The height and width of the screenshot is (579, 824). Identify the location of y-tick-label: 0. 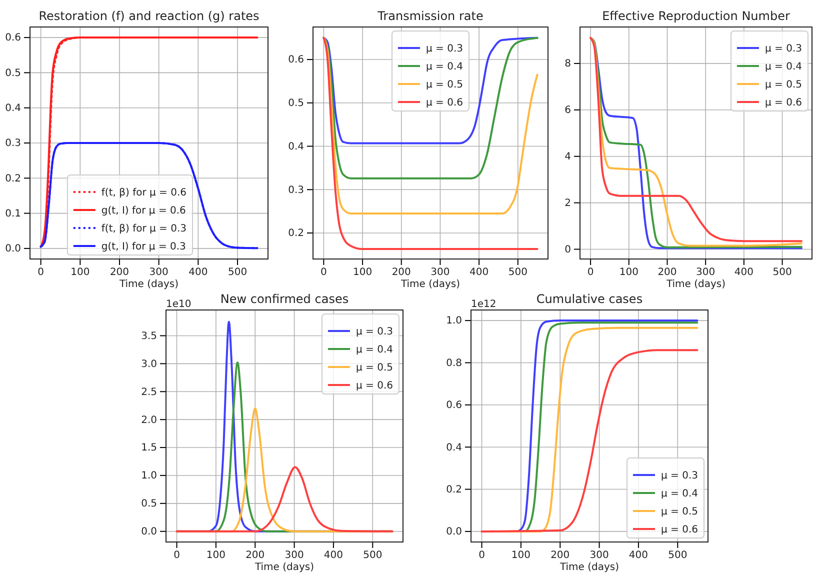
(567, 250).